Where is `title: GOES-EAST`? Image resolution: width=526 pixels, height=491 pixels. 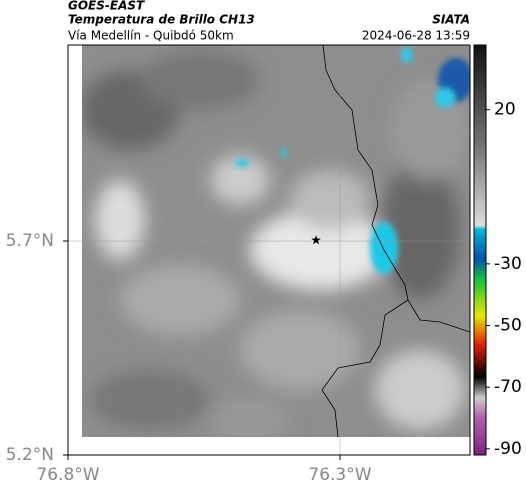 title: GOES-EAST is located at coordinates (106, 6).